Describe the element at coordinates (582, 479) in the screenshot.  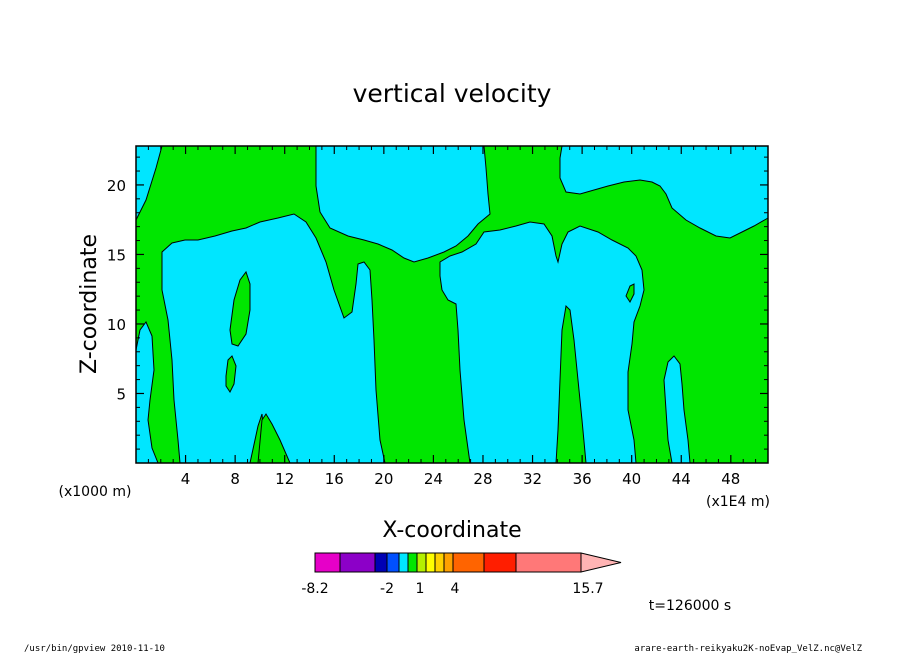
I see `x-tick-label: 36` at that location.